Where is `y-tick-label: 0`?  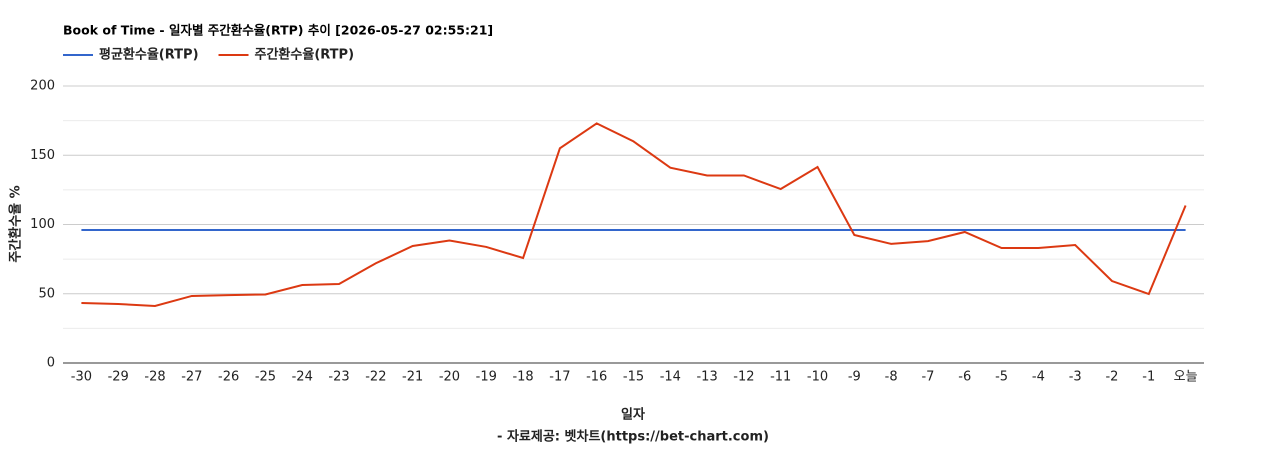
y-tick-label: 0 is located at coordinates (51, 363).